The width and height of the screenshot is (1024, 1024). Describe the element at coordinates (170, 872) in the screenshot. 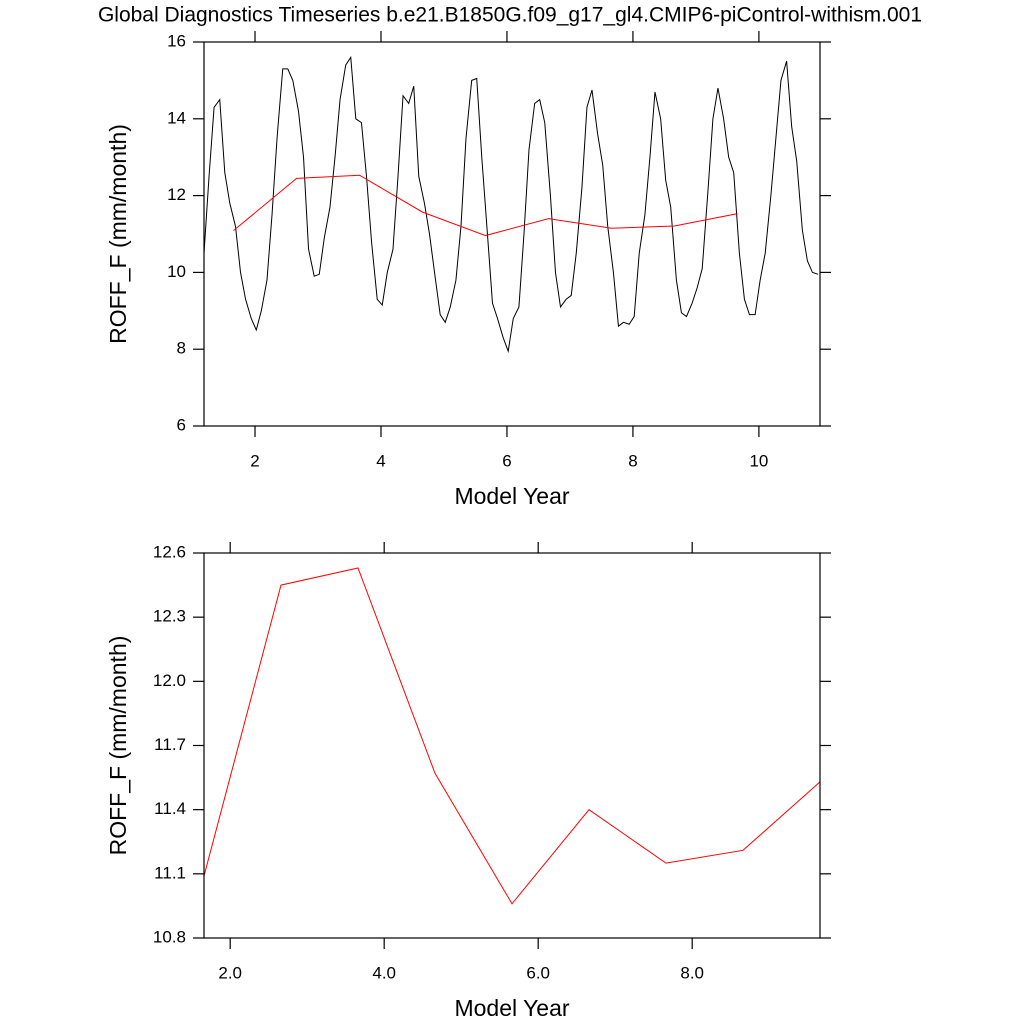

I see `y-tick-label: 11.1` at that location.